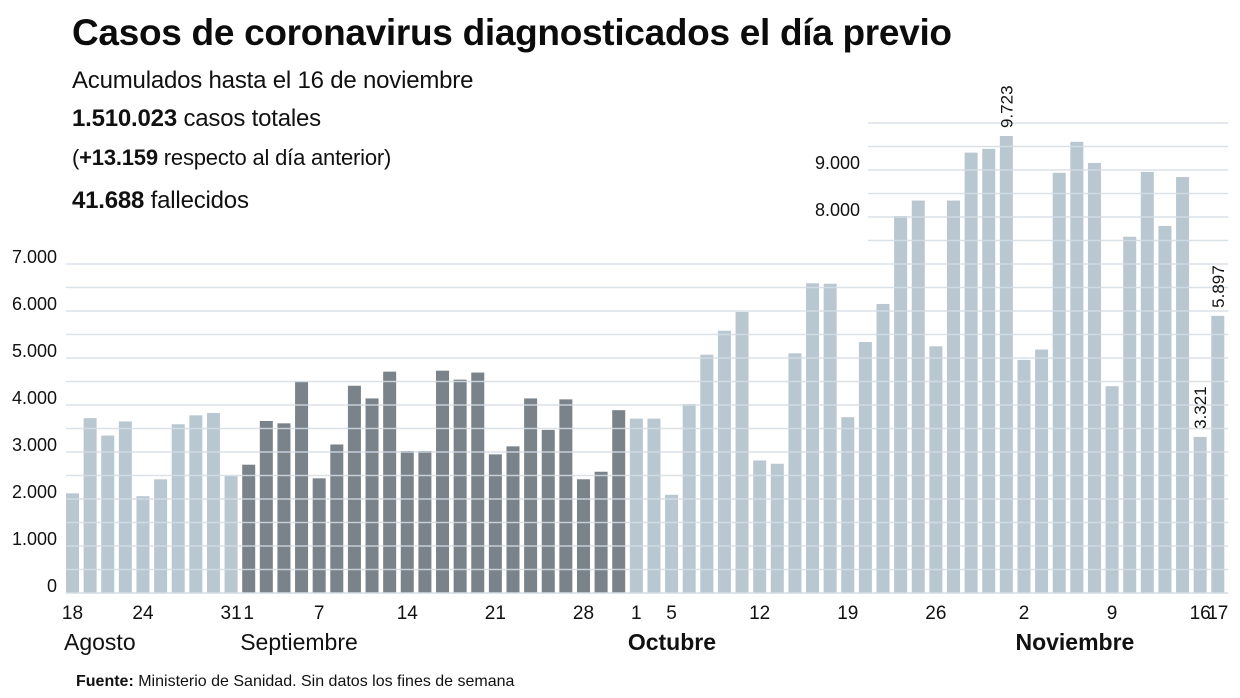 The image size is (1240, 698). What do you see at coordinates (1200, 613) in the screenshot?
I see `x-tick-label: 16` at bounding box center [1200, 613].